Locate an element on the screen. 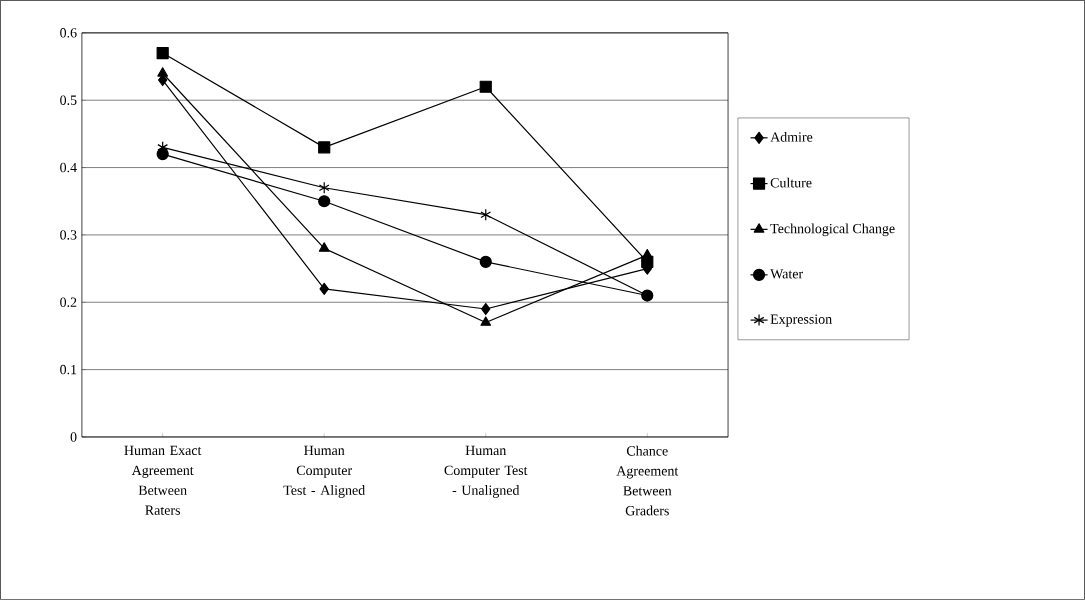 The height and width of the screenshot is (600, 1085). legend-label: Culture is located at coordinates (791, 182).